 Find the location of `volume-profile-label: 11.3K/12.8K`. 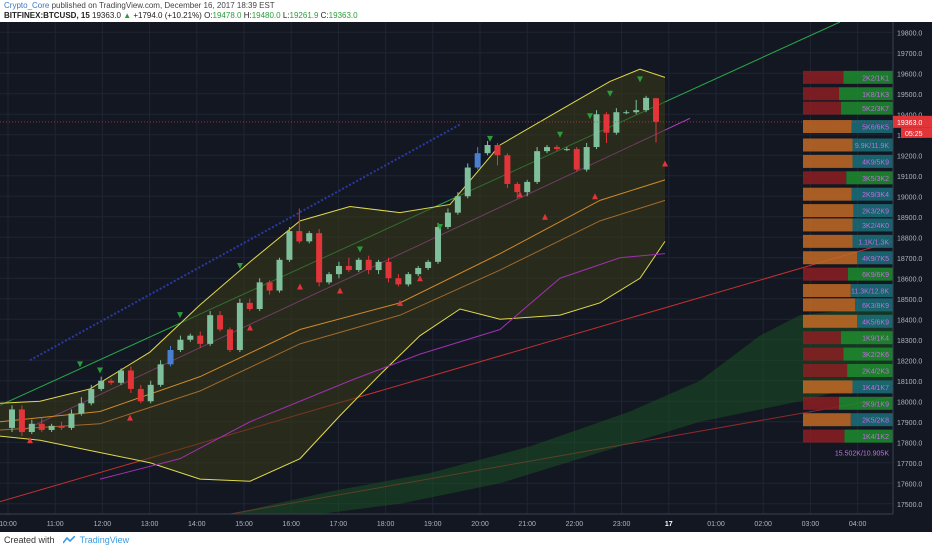

volume-profile-label: 11.3K/12.8K is located at coordinates (870, 292).